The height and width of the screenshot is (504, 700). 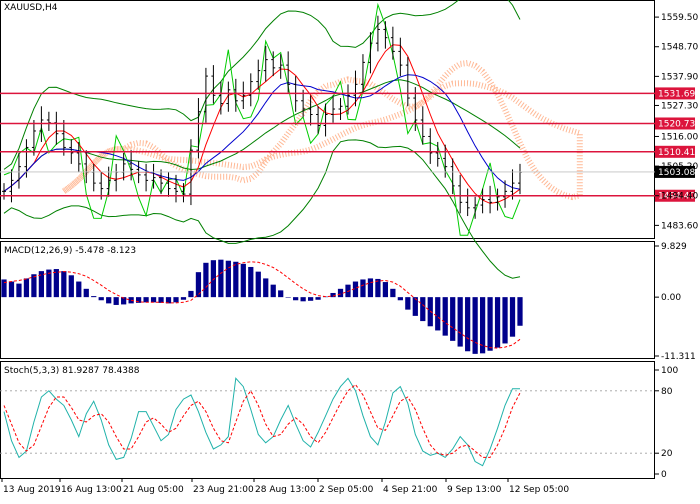 I want to click on time-axis-label: 12 Sep 05:00, so click(x=539, y=490).